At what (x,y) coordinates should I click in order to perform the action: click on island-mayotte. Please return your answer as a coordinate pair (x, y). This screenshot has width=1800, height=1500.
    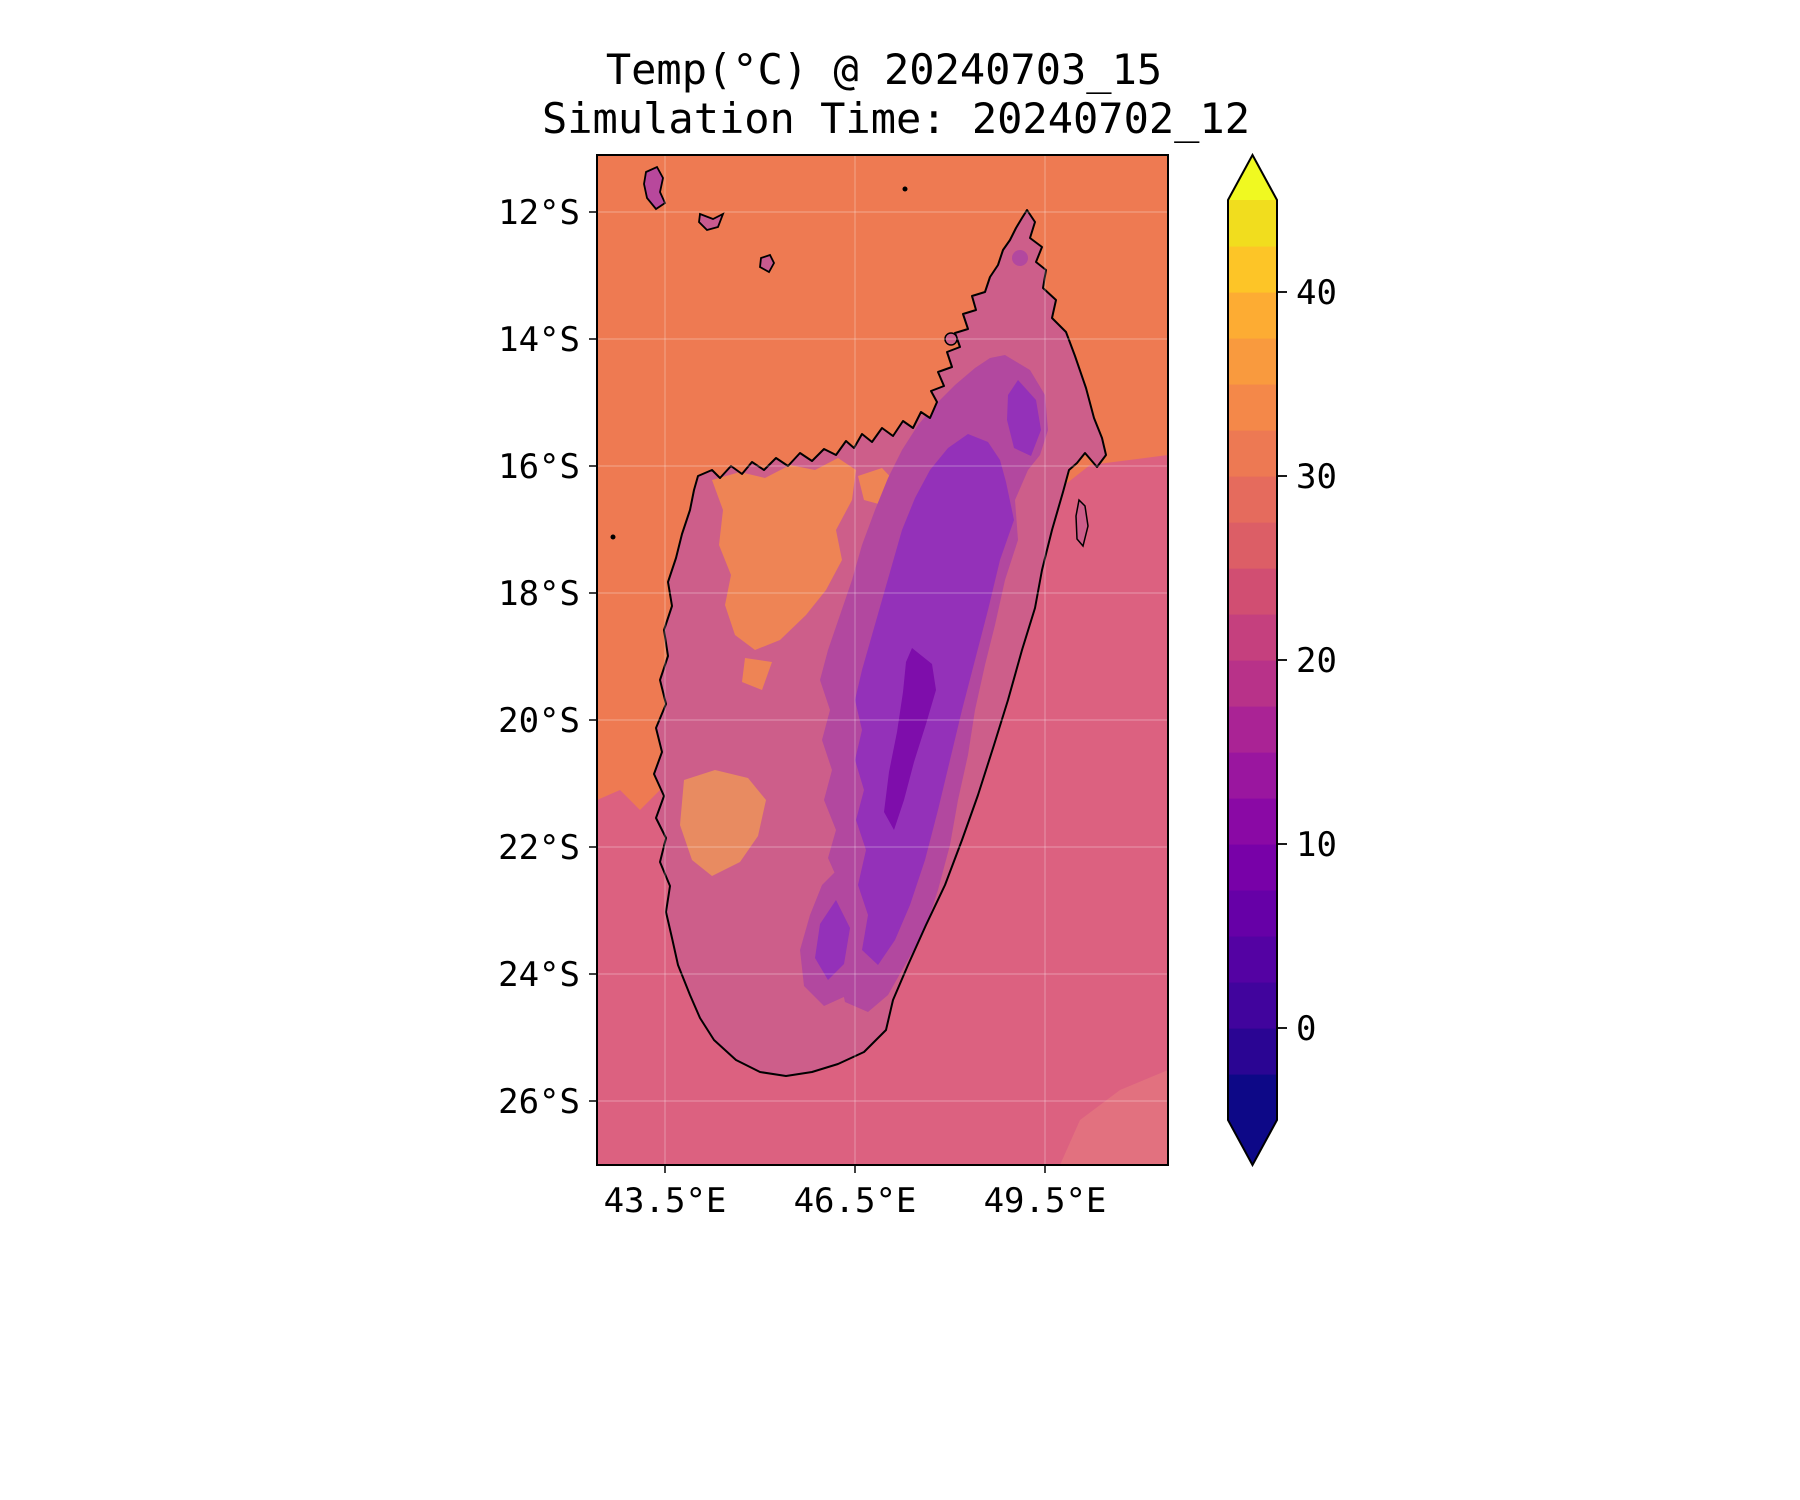
    Looking at the image, I should click on (767, 263).